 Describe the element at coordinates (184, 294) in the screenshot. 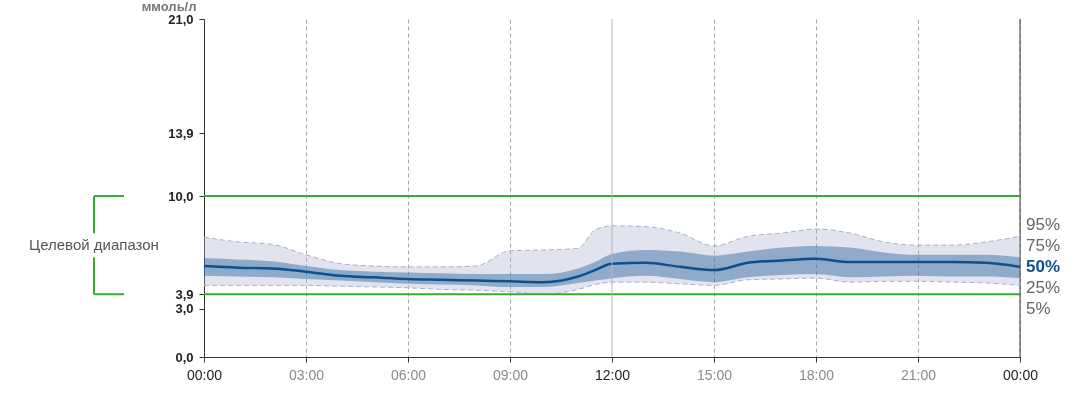

I see `y-tick-label: 3,9` at that location.